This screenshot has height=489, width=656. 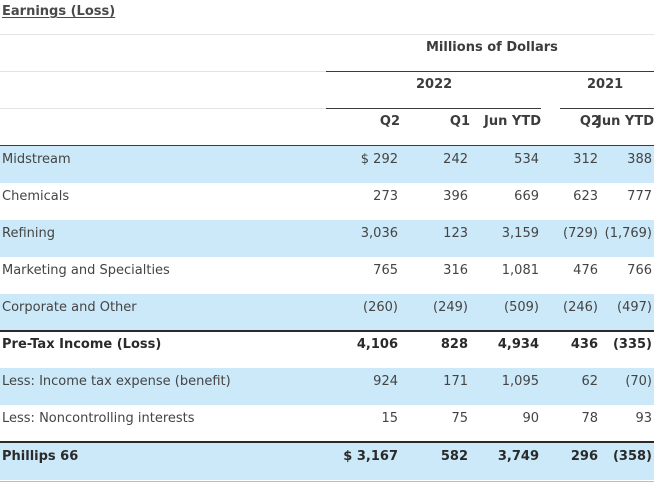 I want to click on cell-2021-jun-ytd: (358), so click(x=632, y=456).